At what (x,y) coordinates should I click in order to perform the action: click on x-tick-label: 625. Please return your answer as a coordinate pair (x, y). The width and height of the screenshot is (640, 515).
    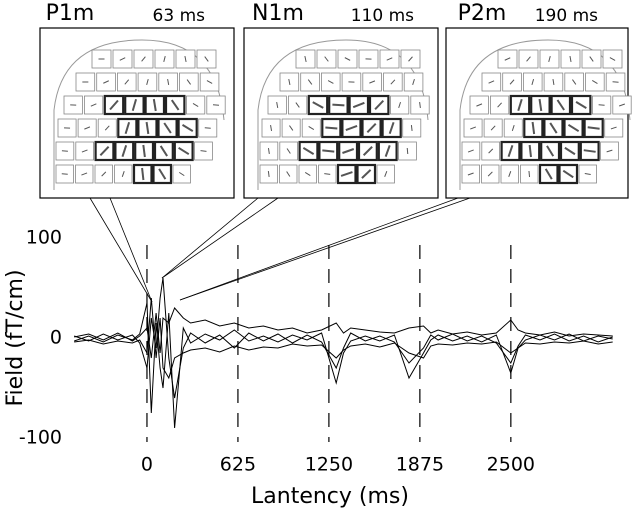
    Looking at the image, I should click on (238, 465).